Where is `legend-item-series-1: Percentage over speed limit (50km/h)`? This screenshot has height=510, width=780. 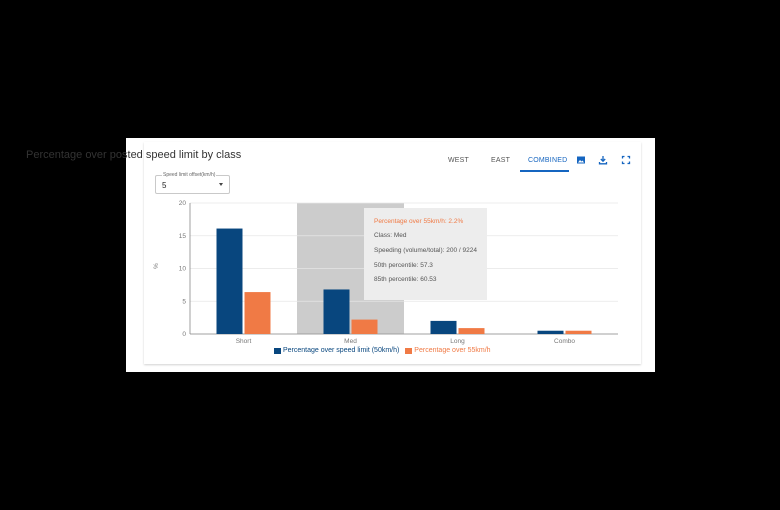
legend-item-series-1: Percentage over speed limit (50km/h) is located at coordinates (336, 350).